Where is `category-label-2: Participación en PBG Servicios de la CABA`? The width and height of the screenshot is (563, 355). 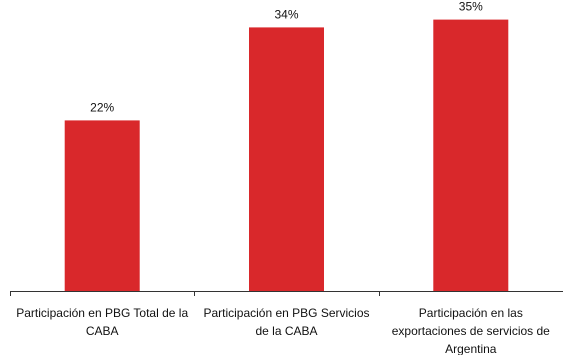 category-label-2: Participación en PBG Servicios de la CABA is located at coordinates (286, 322).